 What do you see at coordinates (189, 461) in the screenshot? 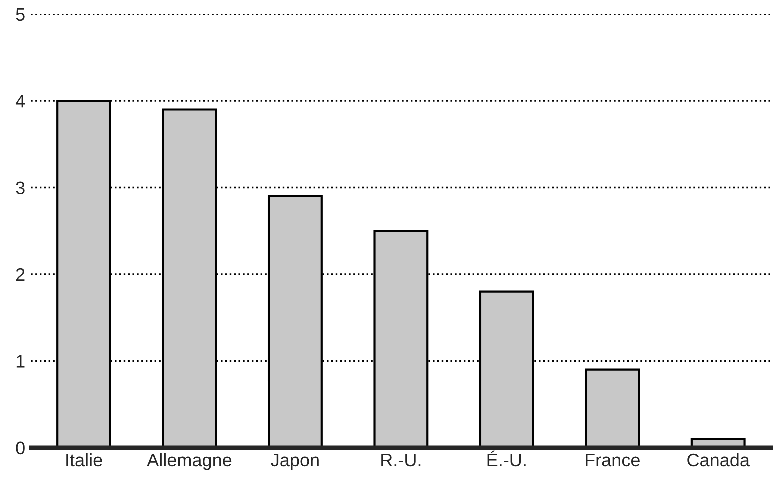
I see `x-tick-label: Allemagne` at bounding box center [189, 461].